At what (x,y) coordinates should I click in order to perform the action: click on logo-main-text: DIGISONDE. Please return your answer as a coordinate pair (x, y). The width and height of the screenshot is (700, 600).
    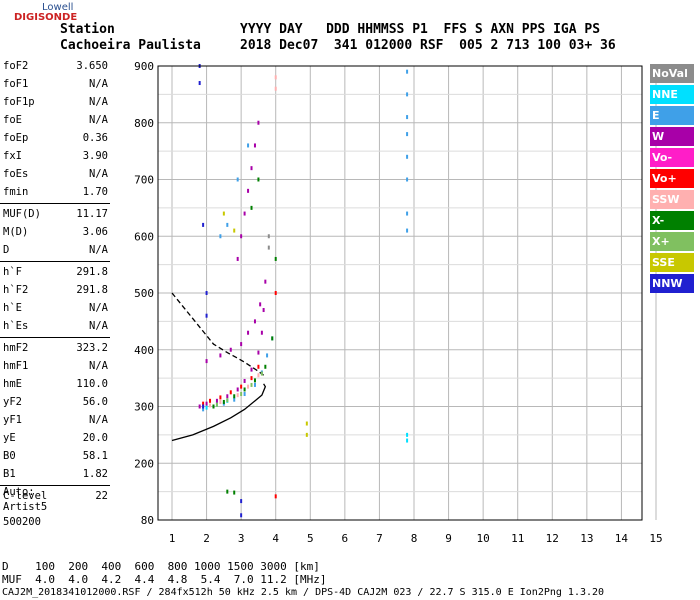
    Looking at the image, I should click on (46, 17).